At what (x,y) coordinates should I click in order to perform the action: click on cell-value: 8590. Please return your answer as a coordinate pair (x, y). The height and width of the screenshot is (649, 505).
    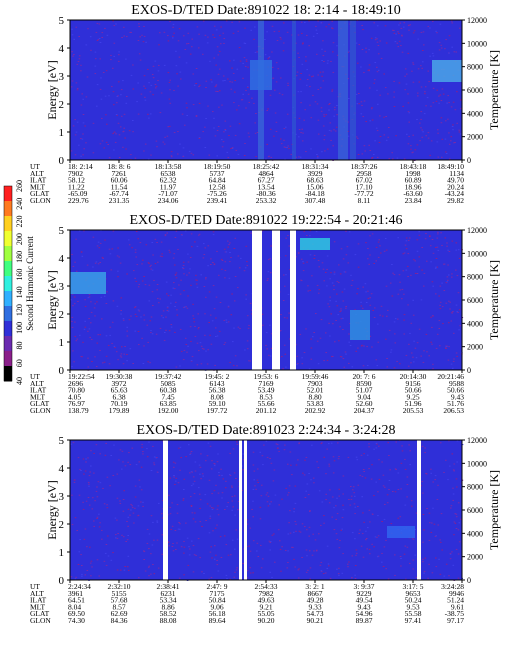
    Looking at the image, I should click on (364, 383).